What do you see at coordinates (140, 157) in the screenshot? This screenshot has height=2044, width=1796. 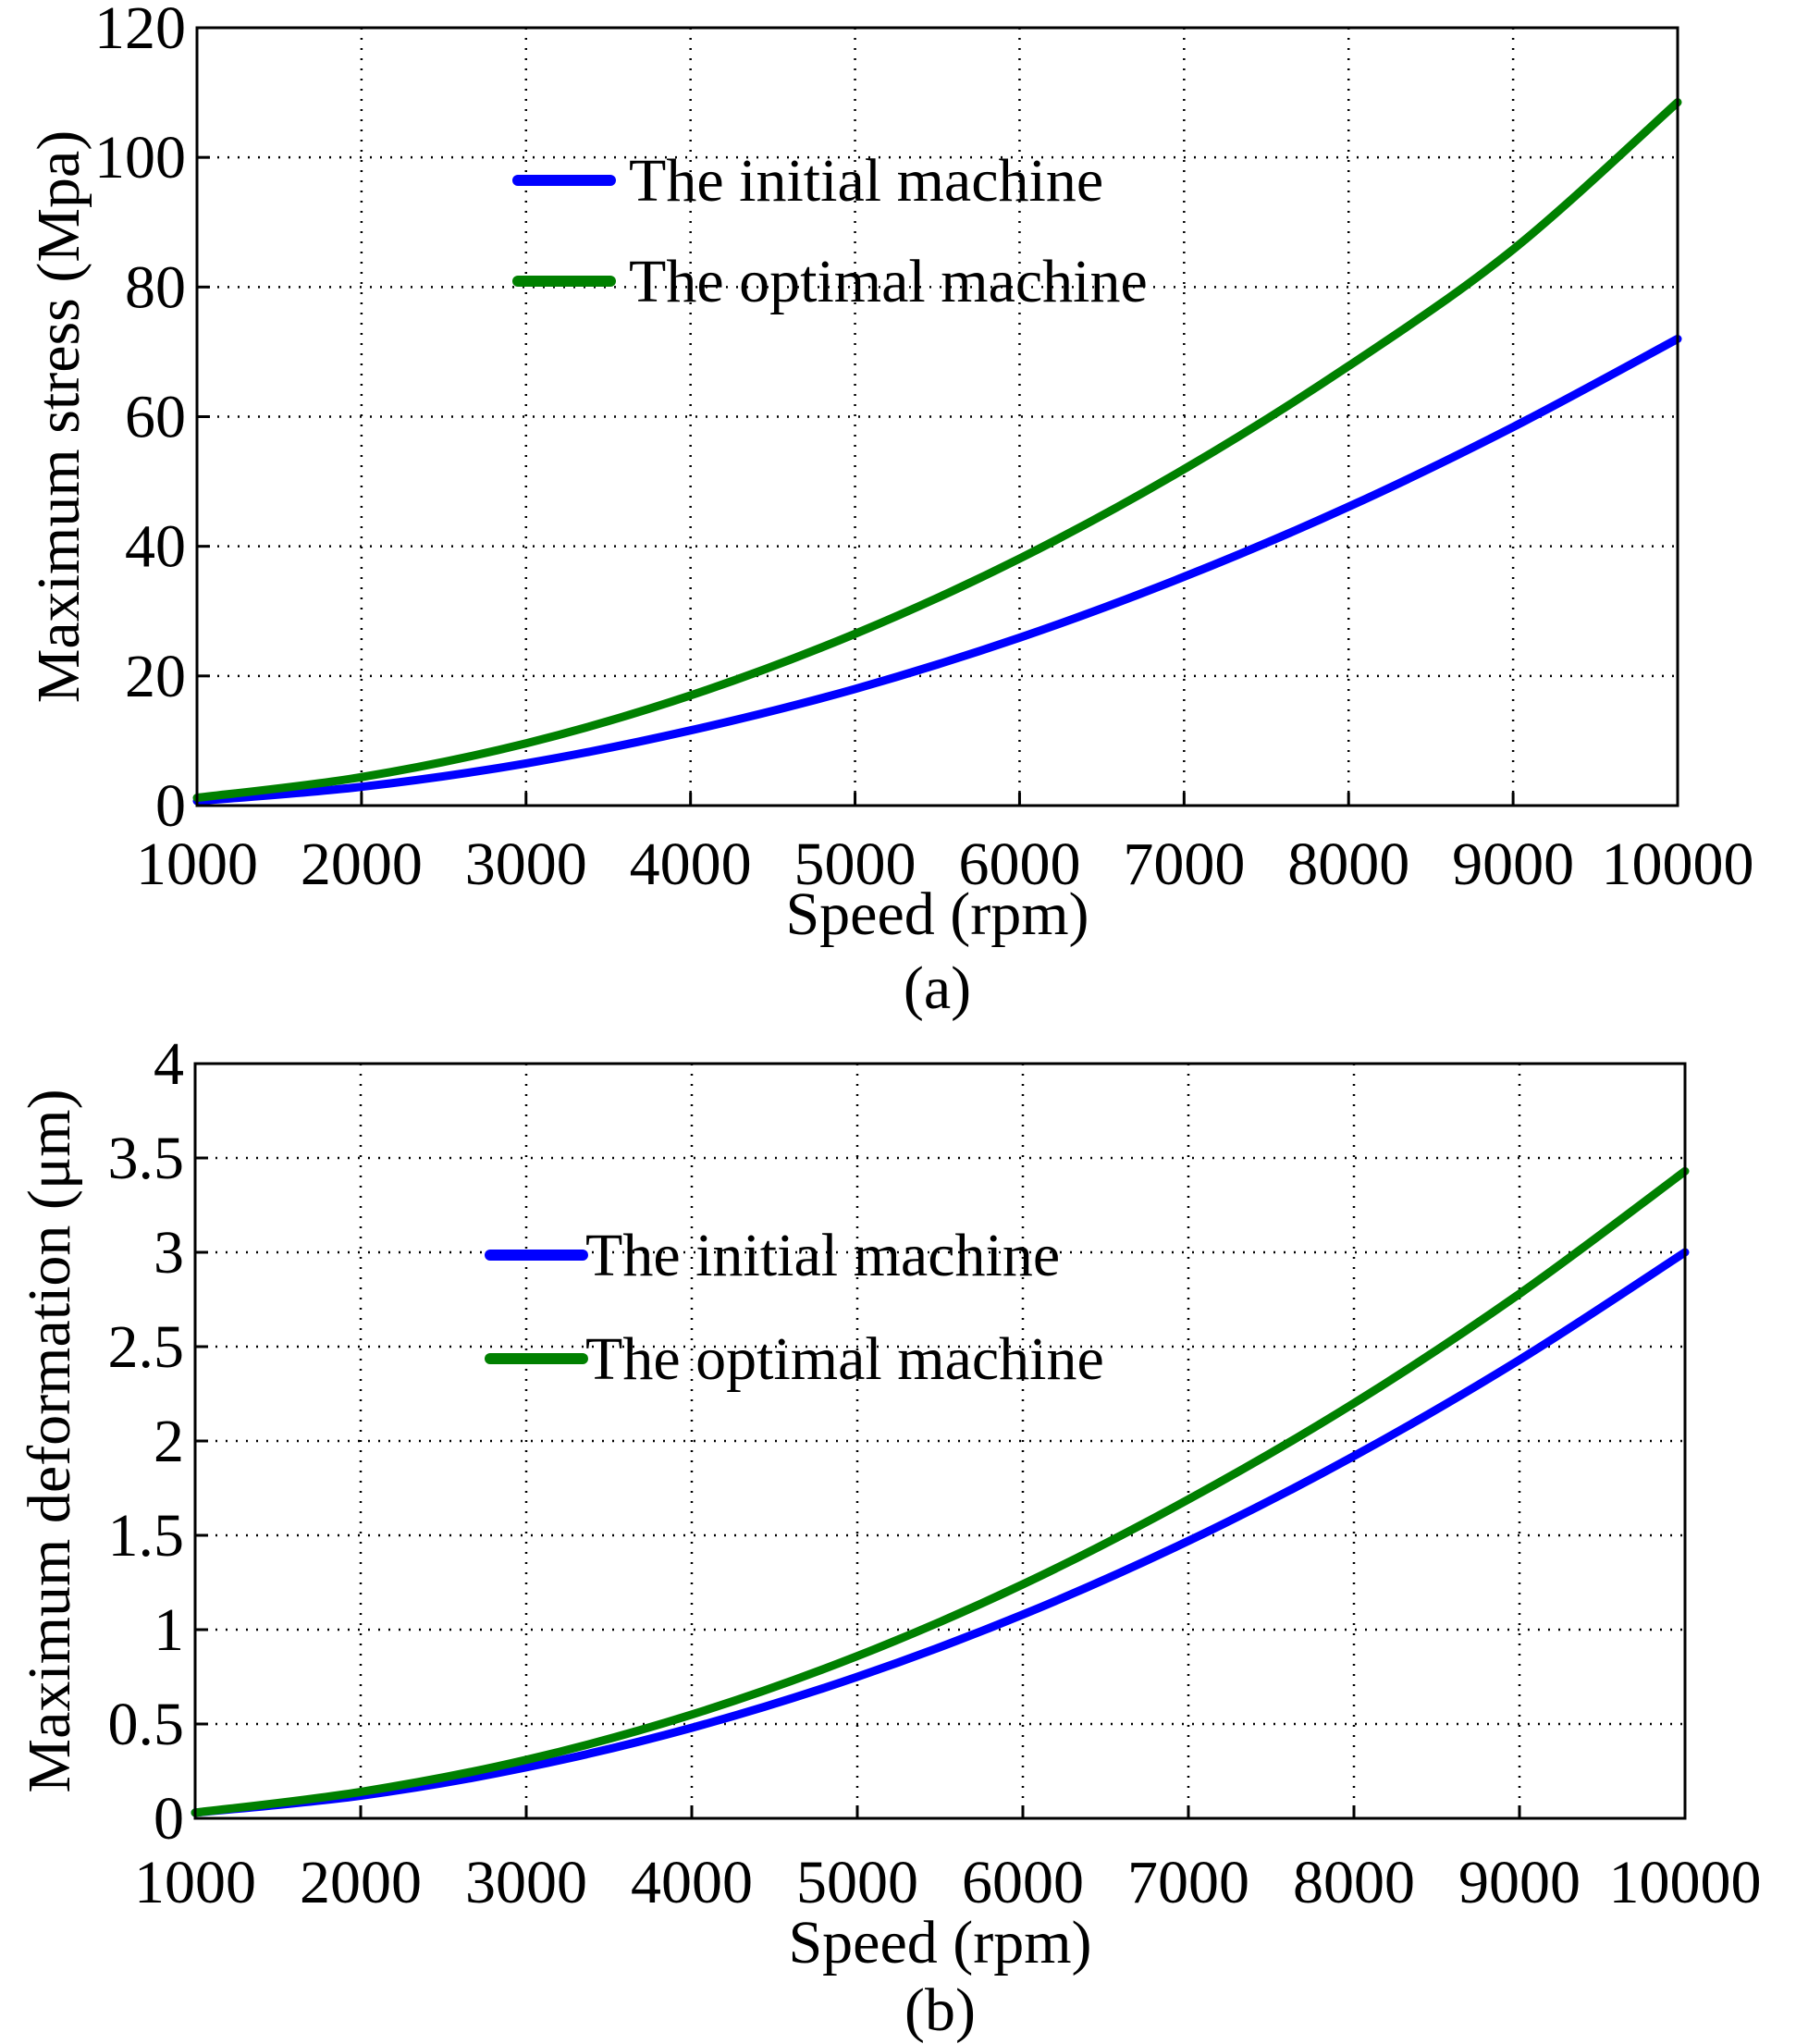 I see `y-tick-label: 100` at bounding box center [140, 157].